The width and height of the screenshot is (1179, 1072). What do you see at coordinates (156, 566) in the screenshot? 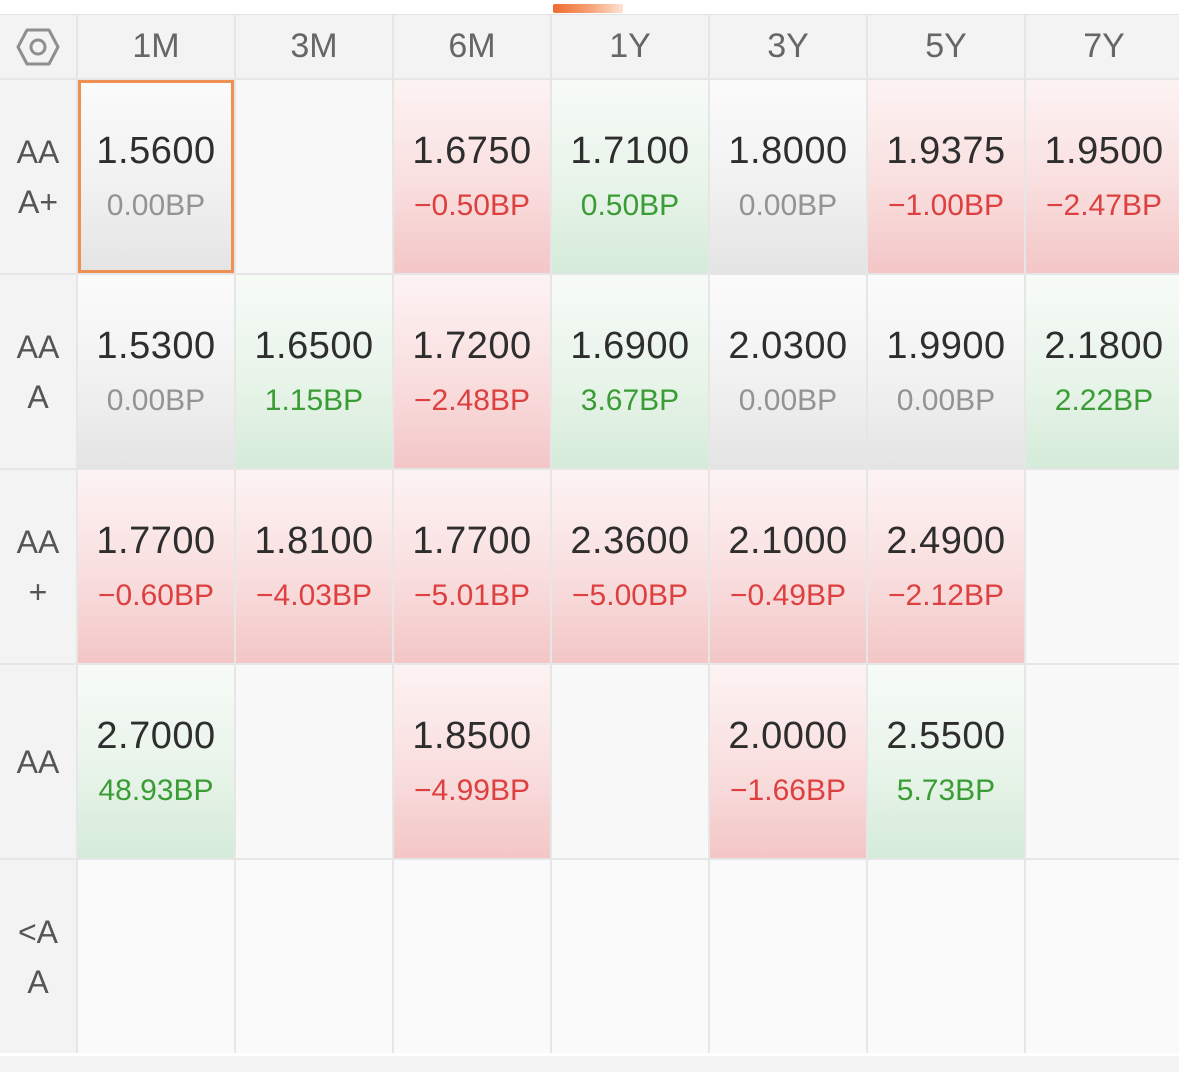
I see `yield-cell: 1.7700 −0.60BP` at bounding box center [156, 566].